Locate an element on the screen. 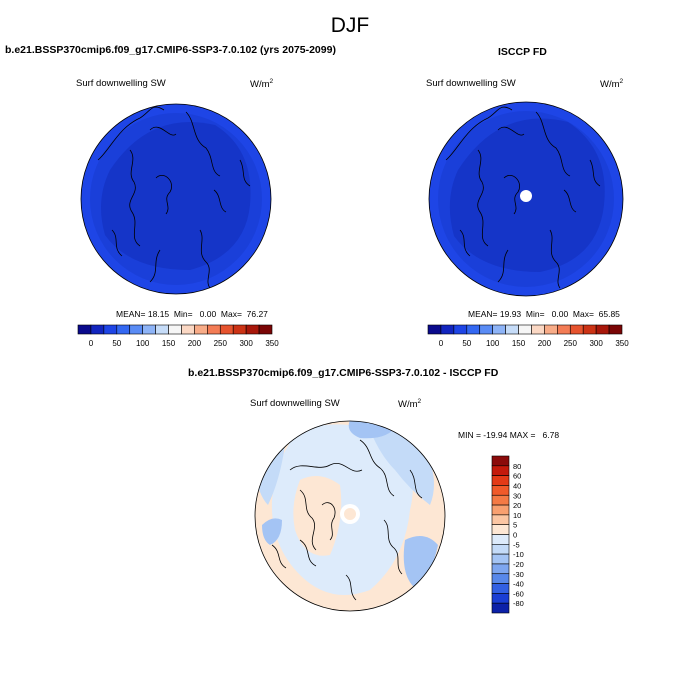 The height and width of the screenshot is (700, 700). panel-2-boundary is located at coordinates (526, 199).